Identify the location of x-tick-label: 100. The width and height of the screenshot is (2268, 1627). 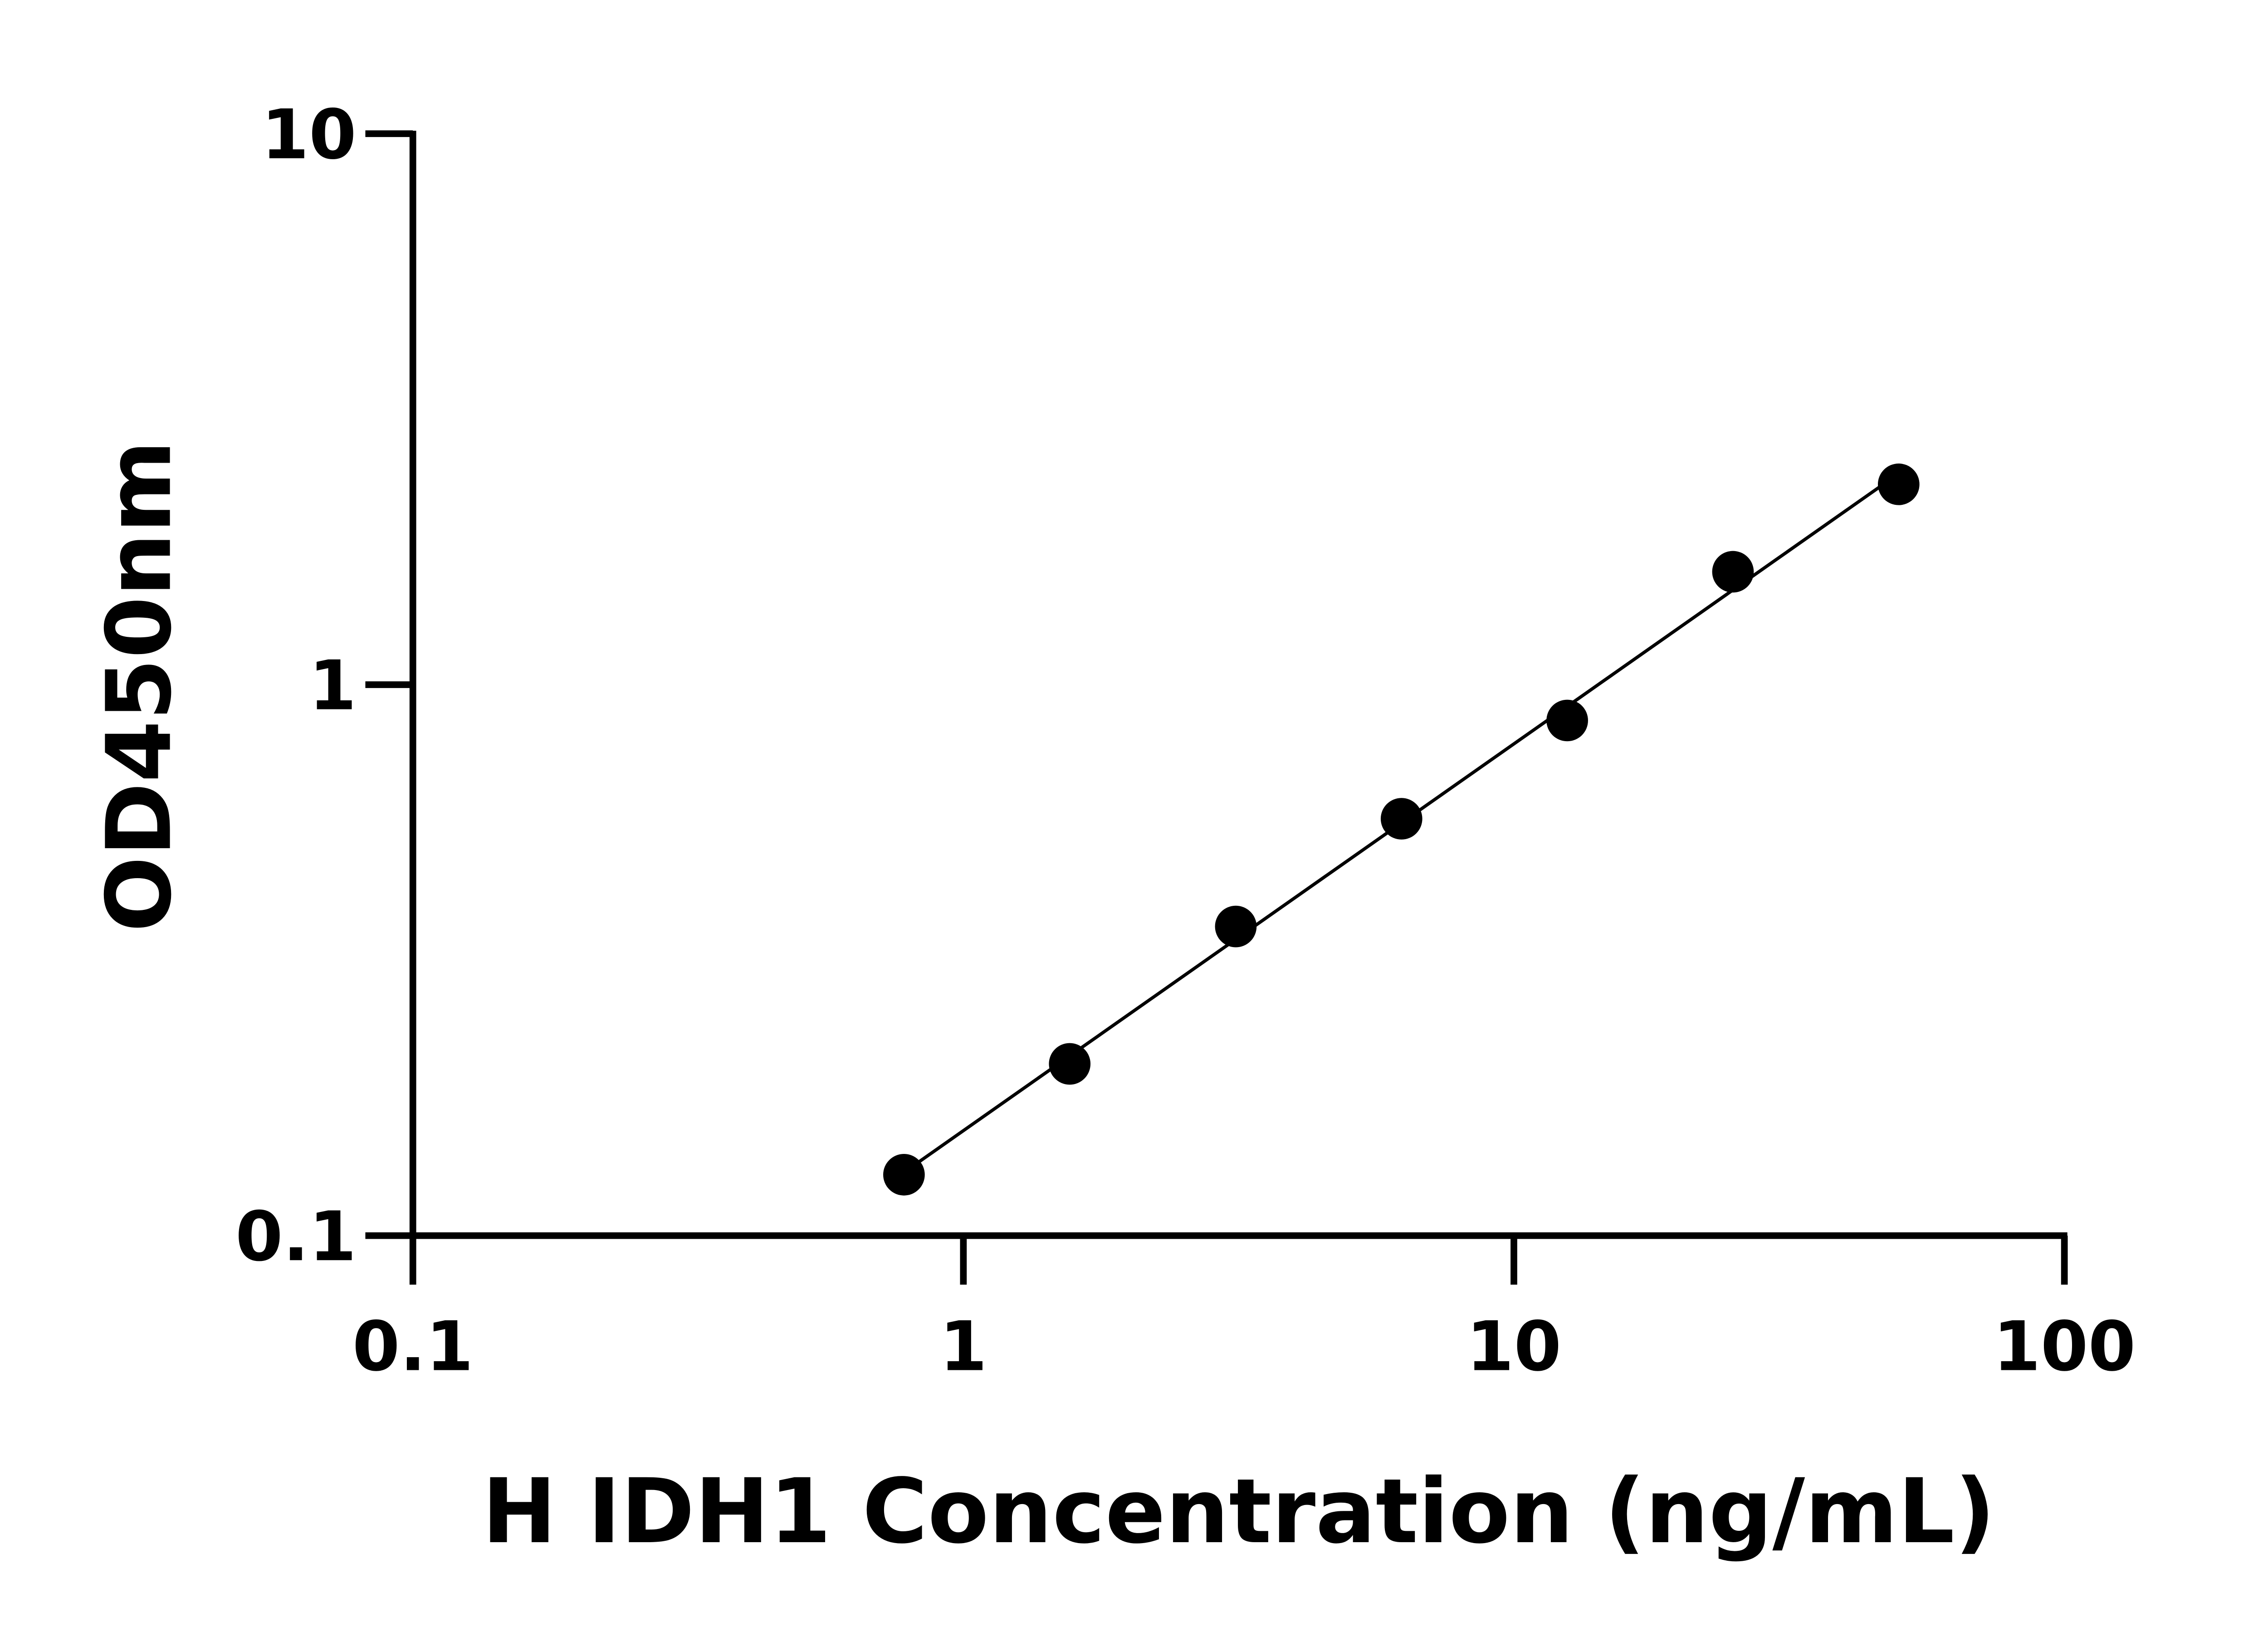
(2064, 1347).